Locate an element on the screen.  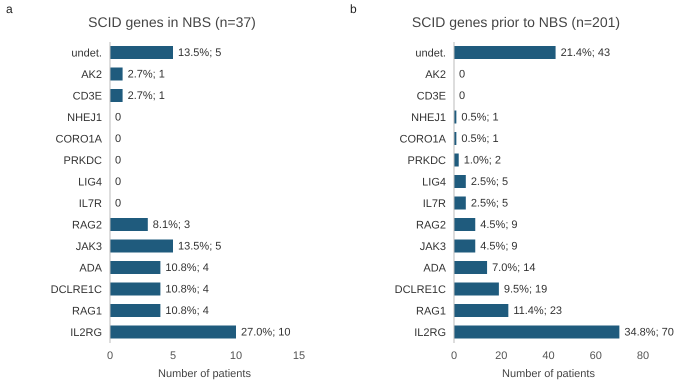
data-label: 8.1%; 3 is located at coordinates (171, 224).